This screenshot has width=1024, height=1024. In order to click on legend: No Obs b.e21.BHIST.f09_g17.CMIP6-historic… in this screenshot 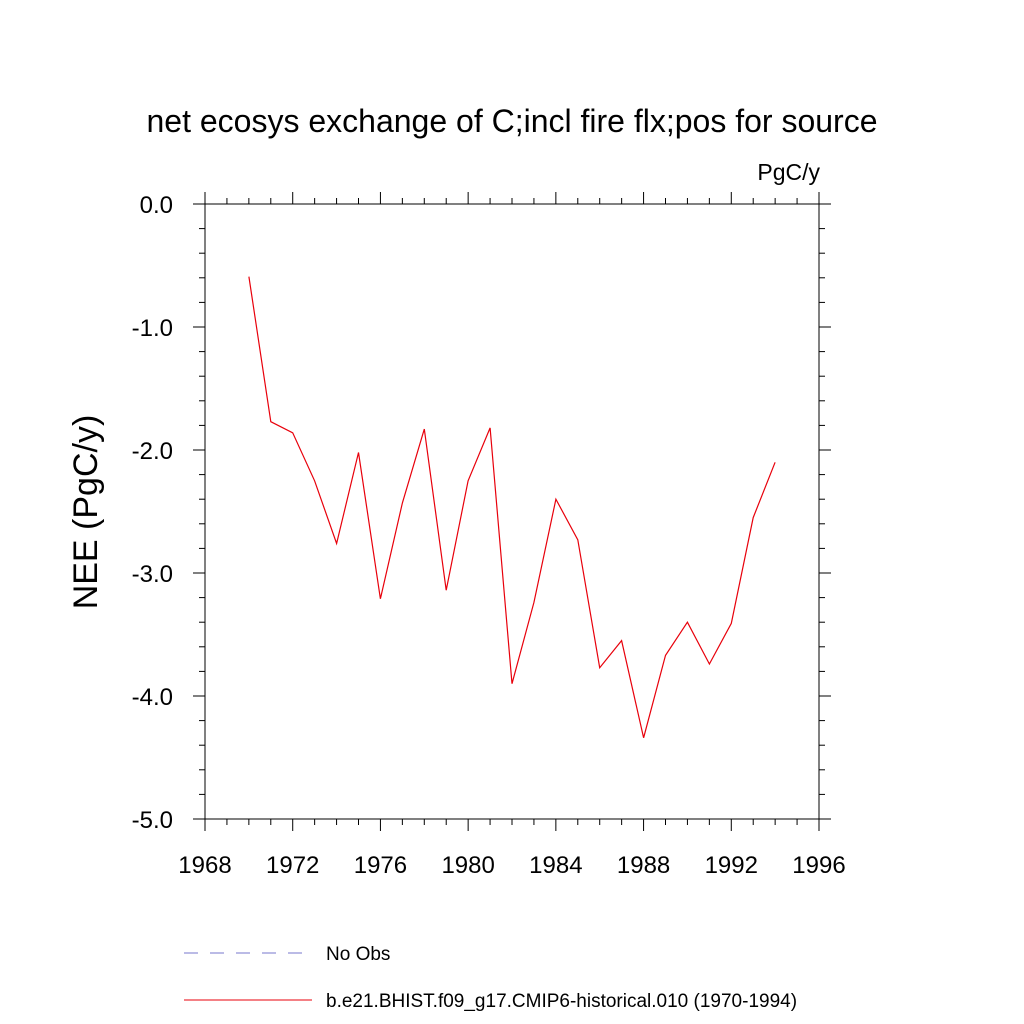, I will do `click(490, 978)`.